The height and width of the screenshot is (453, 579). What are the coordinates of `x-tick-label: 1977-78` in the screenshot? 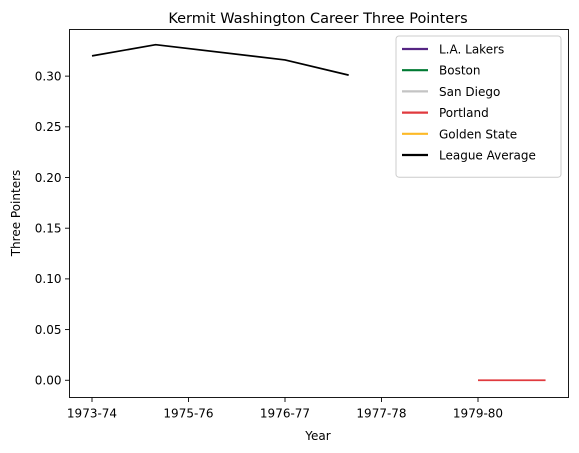 It's located at (381, 414).